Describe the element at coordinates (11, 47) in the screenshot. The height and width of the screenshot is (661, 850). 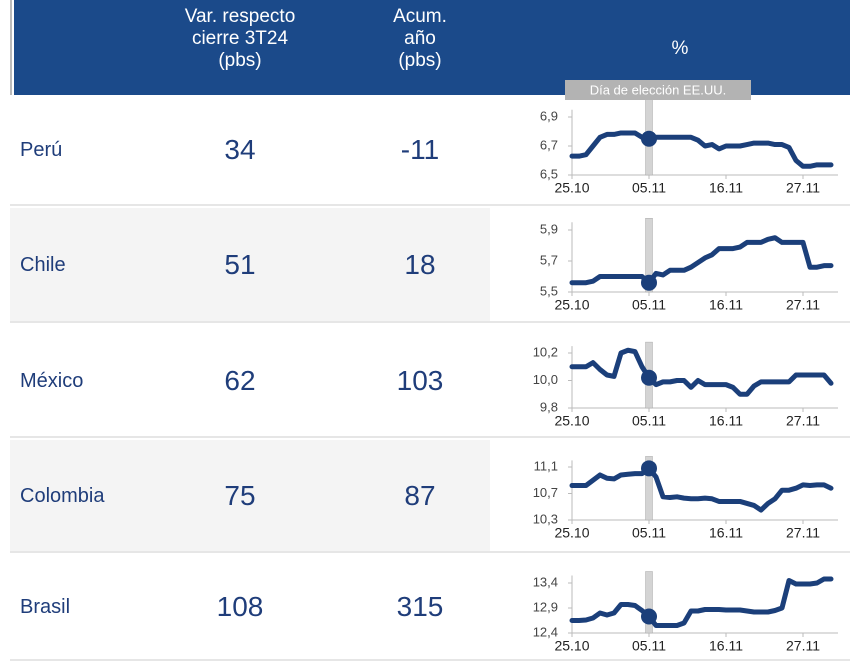
I see `divider` at that location.